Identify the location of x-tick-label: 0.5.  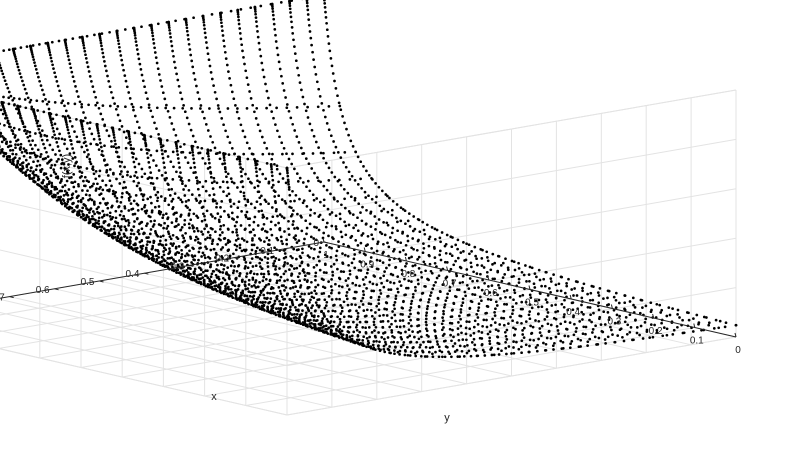
(88, 282).